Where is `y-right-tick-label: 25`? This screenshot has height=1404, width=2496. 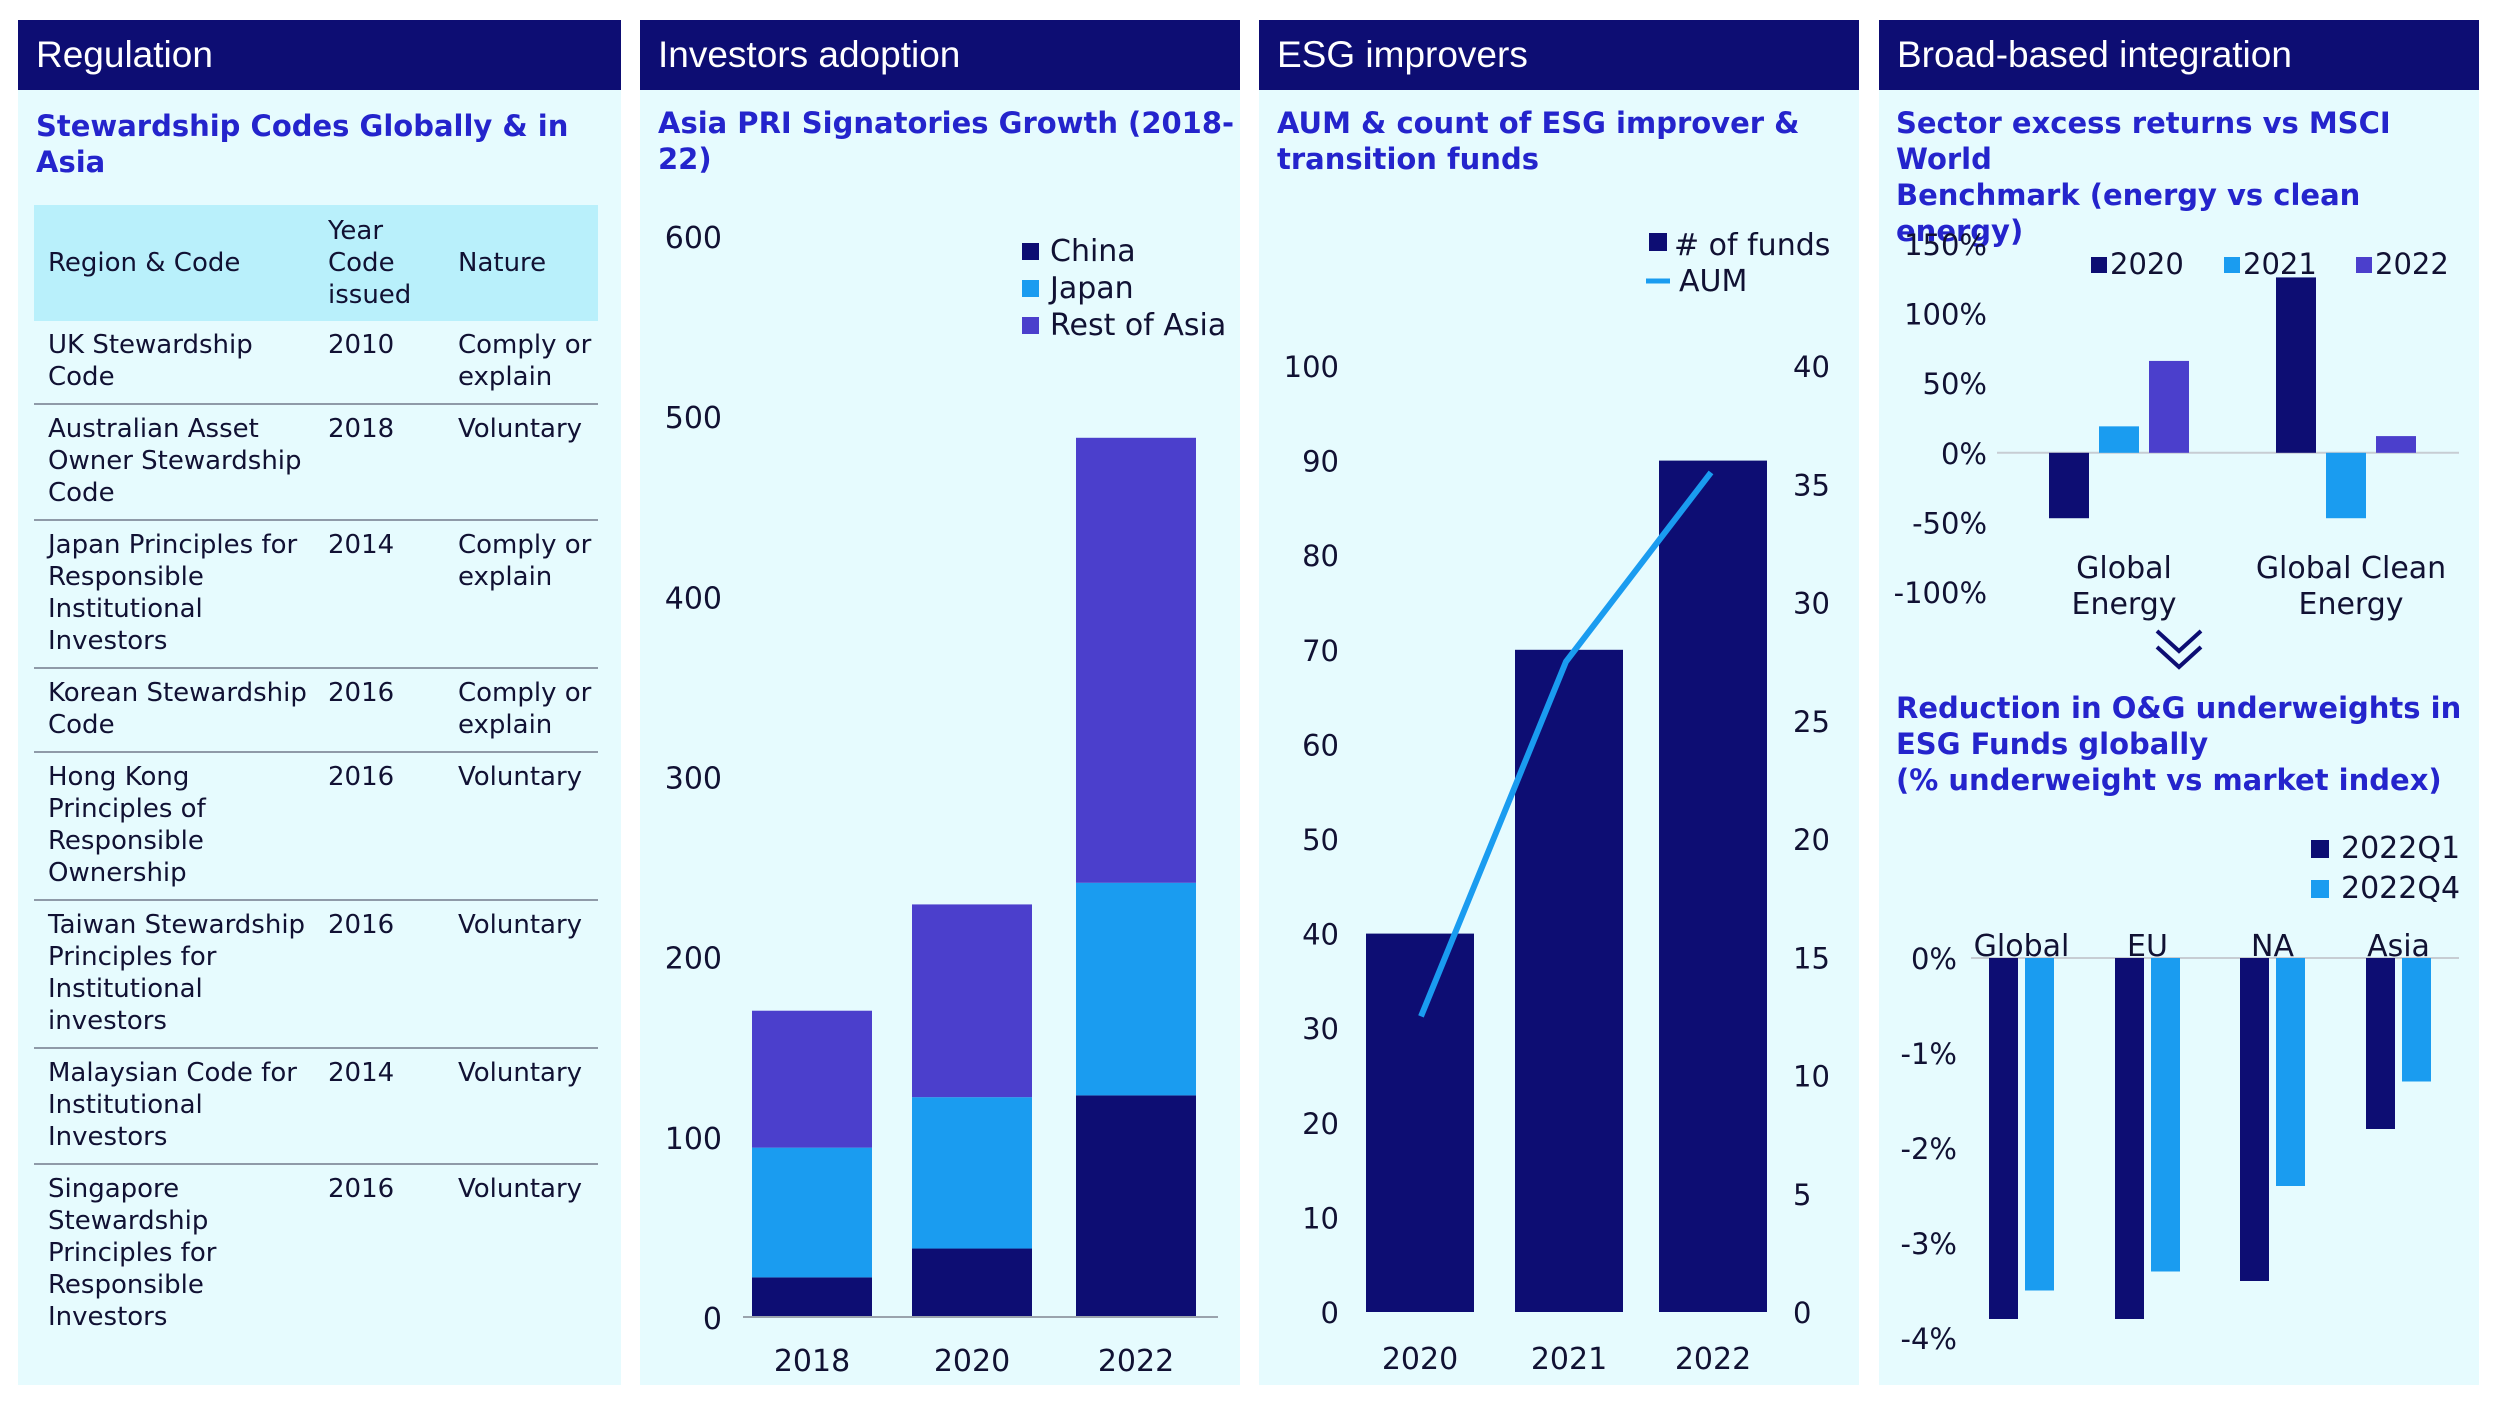
y-right-tick-label: 25 is located at coordinates (1811, 722).